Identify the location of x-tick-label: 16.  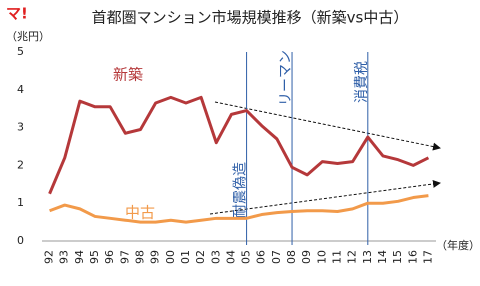
(412, 257).